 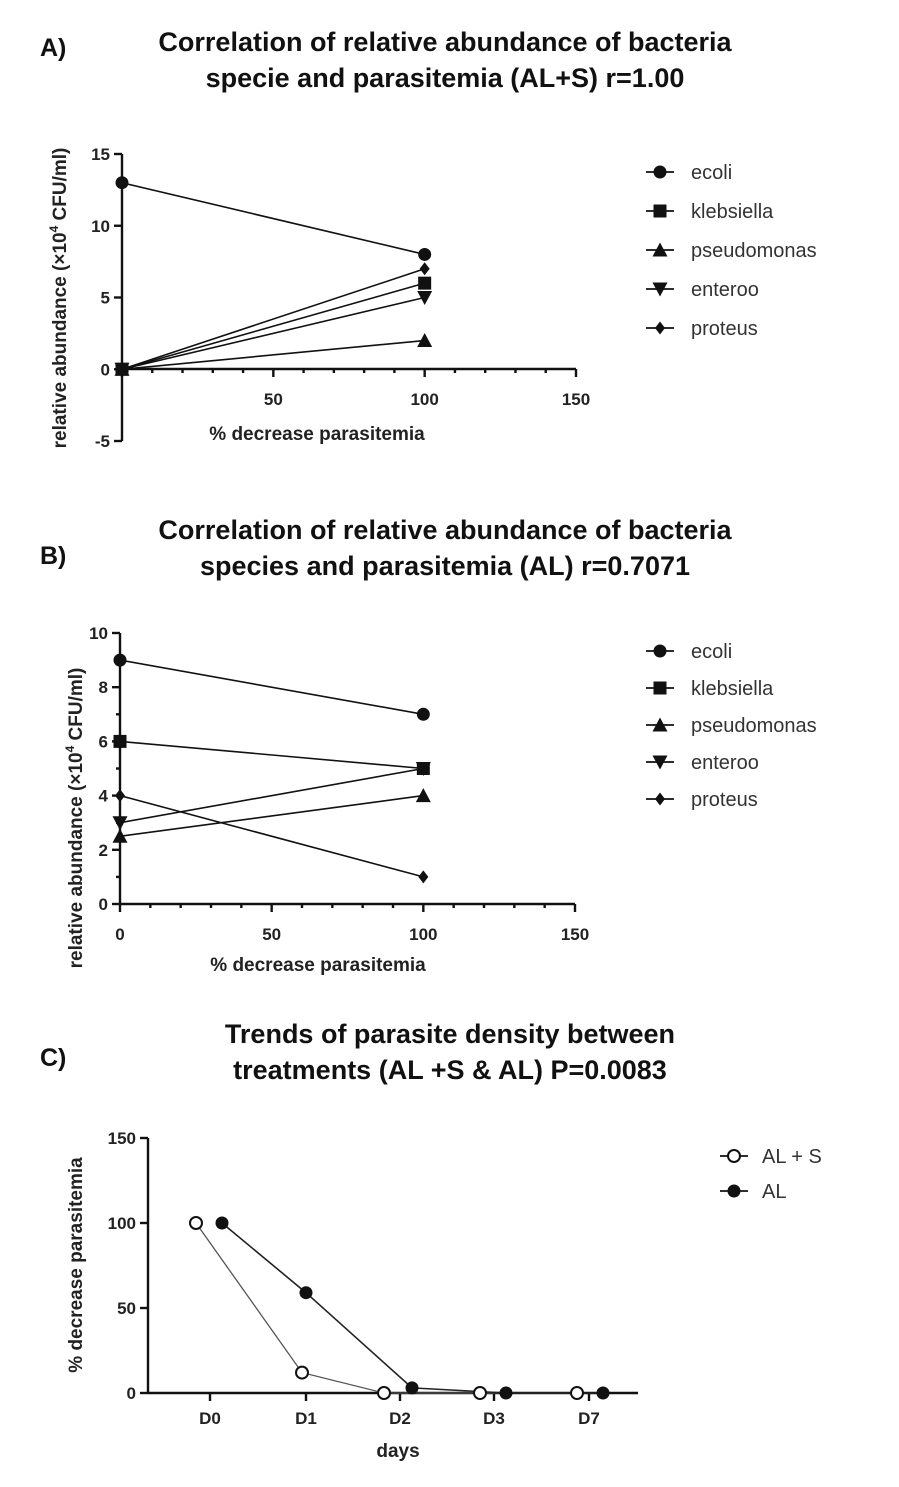 What do you see at coordinates (774, 1192) in the screenshot?
I see `legend-label-AL: AL` at bounding box center [774, 1192].